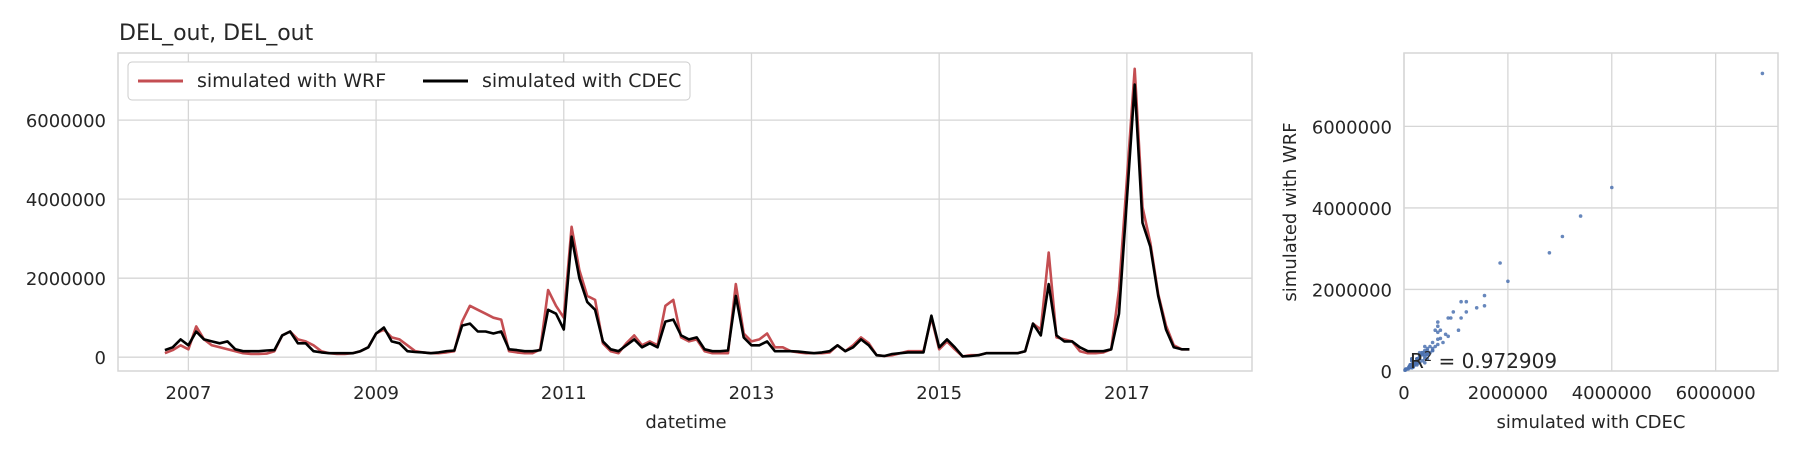  Describe the element at coordinates (66, 200) in the screenshot. I see `ts-y-tick-label: 4000000` at that location.